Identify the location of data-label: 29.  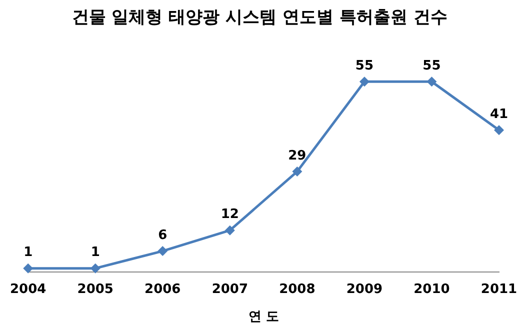
(297, 156).